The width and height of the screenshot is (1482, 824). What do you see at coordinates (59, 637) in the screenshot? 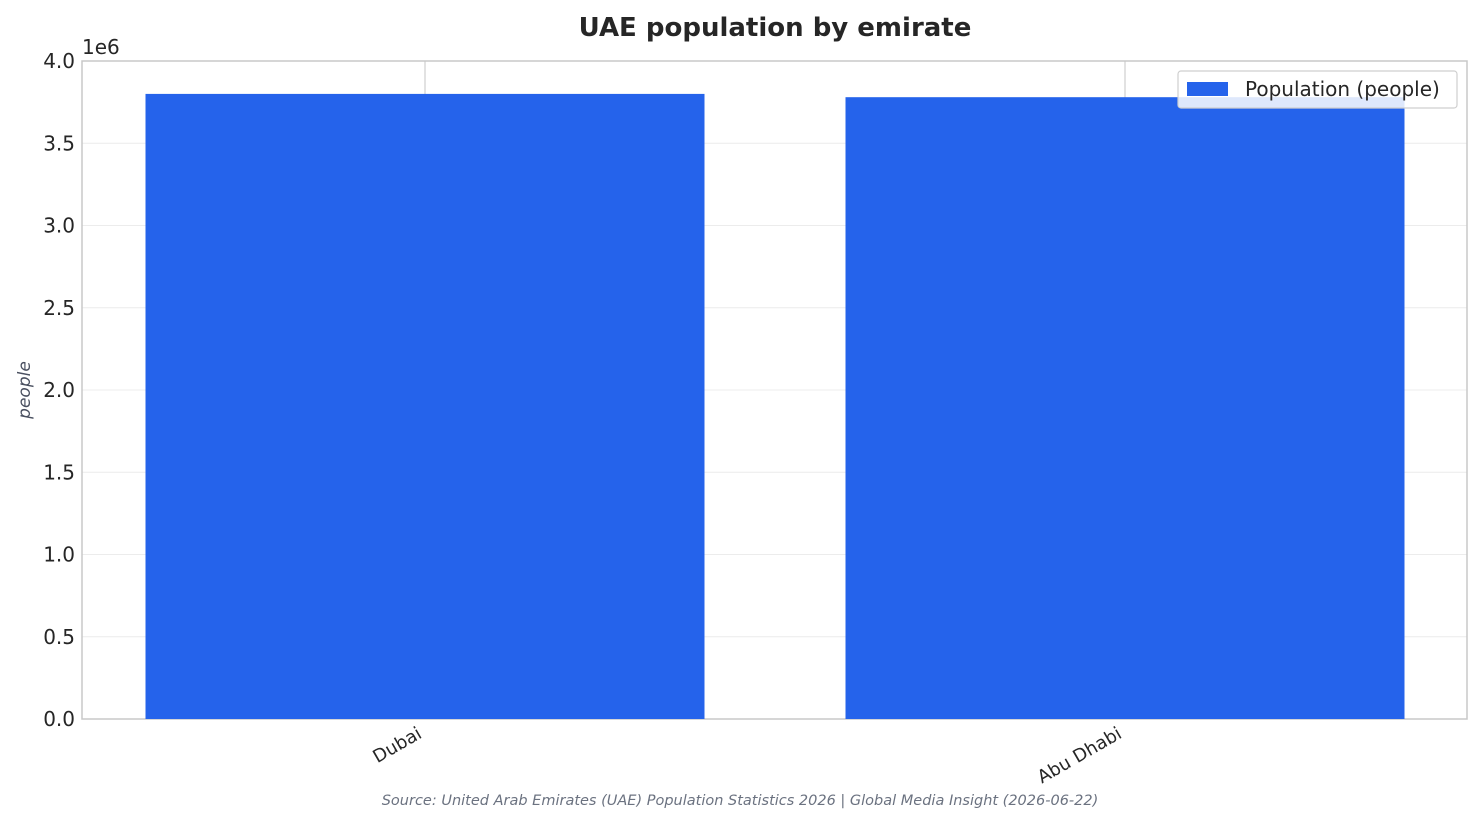
I see `y-tick-label: 0.5` at bounding box center [59, 637].